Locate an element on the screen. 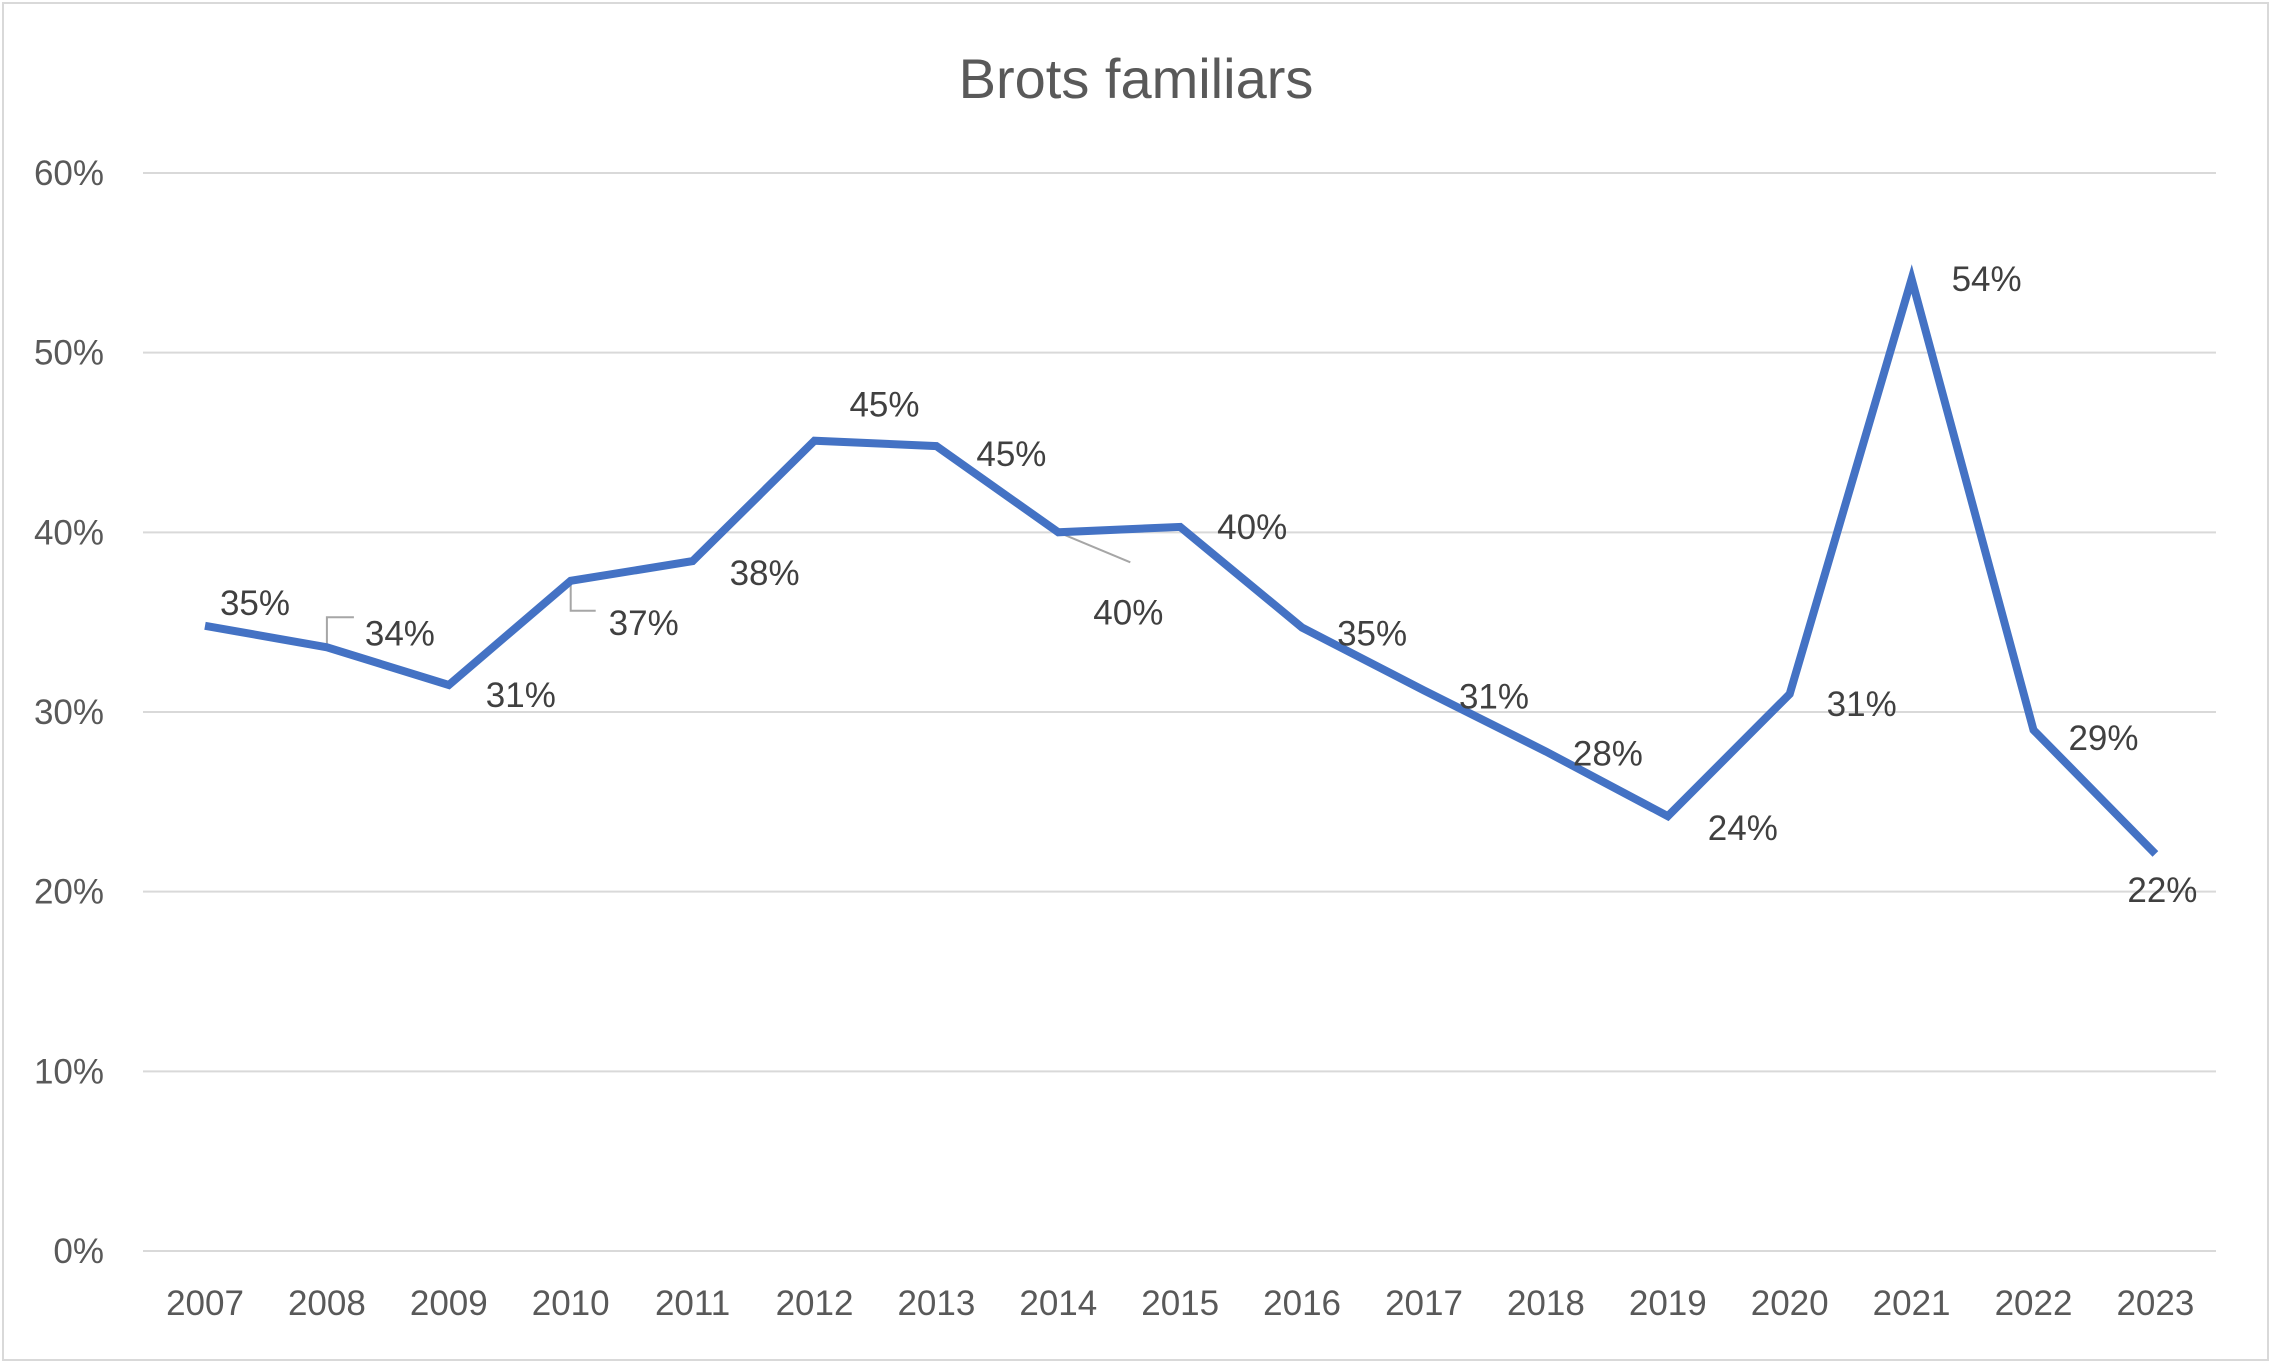 The height and width of the screenshot is (1365, 2273). y-tick-label: 20% is located at coordinates (69, 892).